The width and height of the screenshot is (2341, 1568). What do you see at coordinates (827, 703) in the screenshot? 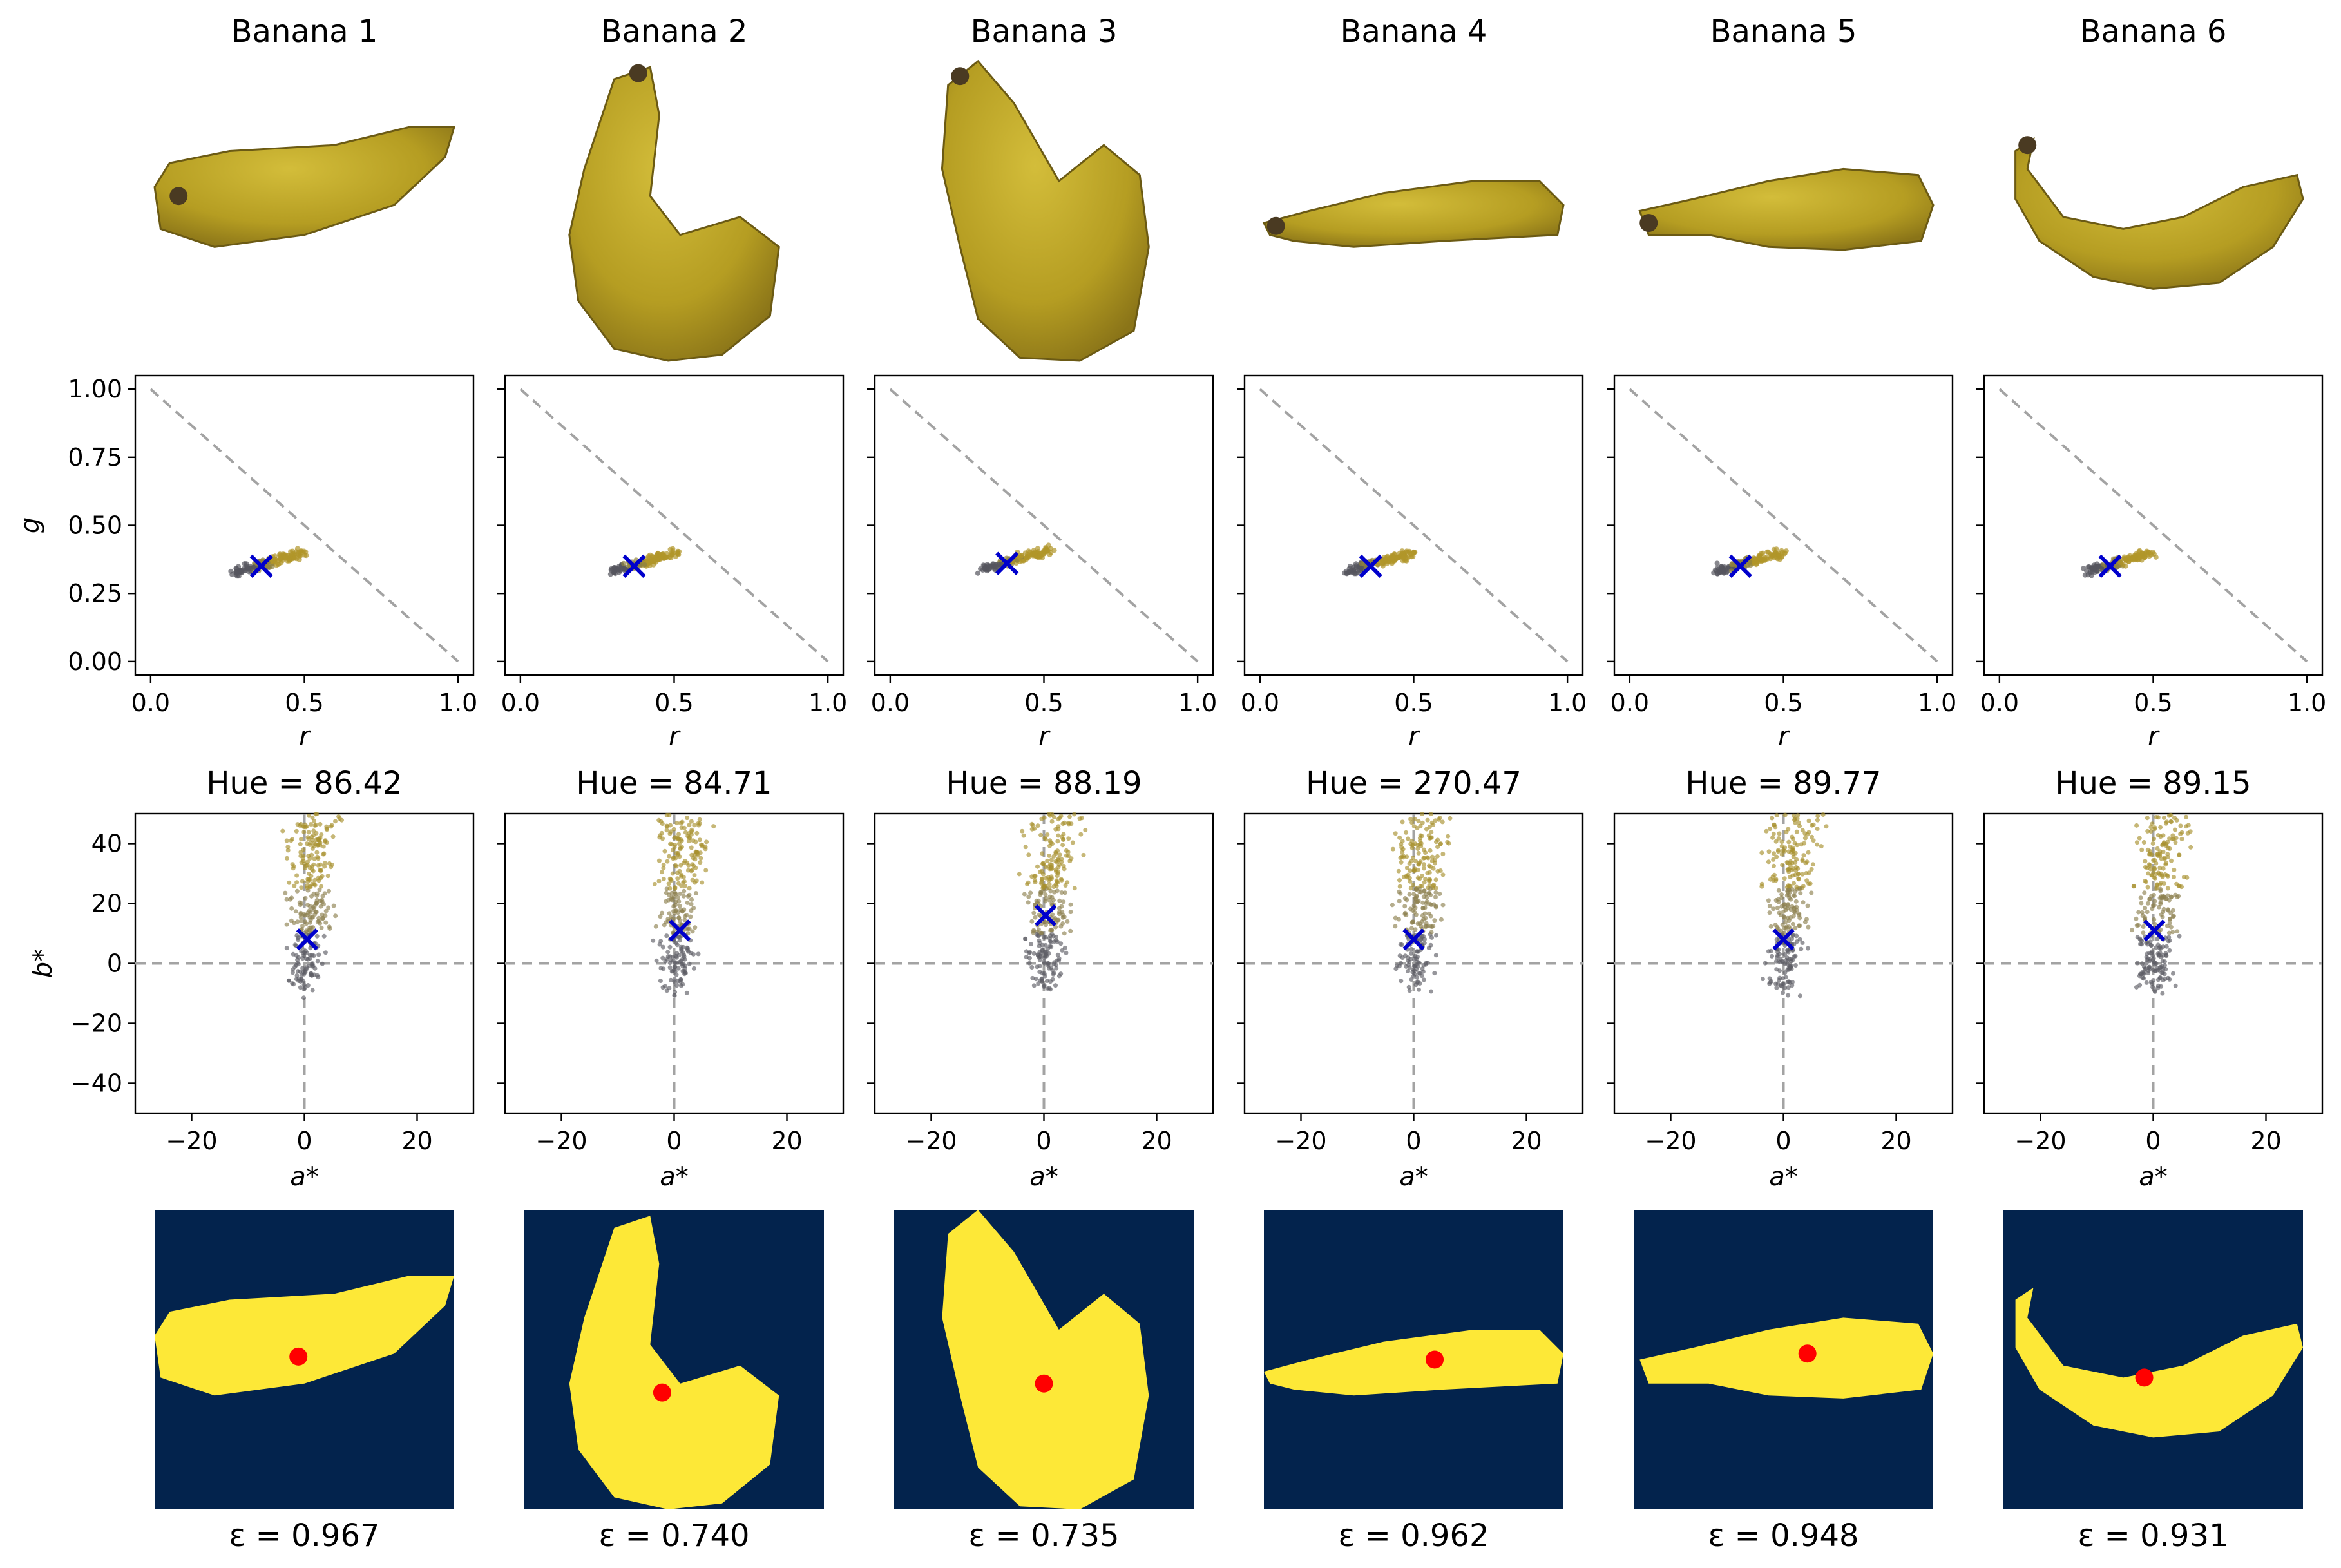
I see `rg-x-tick-label: 1.0` at bounding box center [827, 703].